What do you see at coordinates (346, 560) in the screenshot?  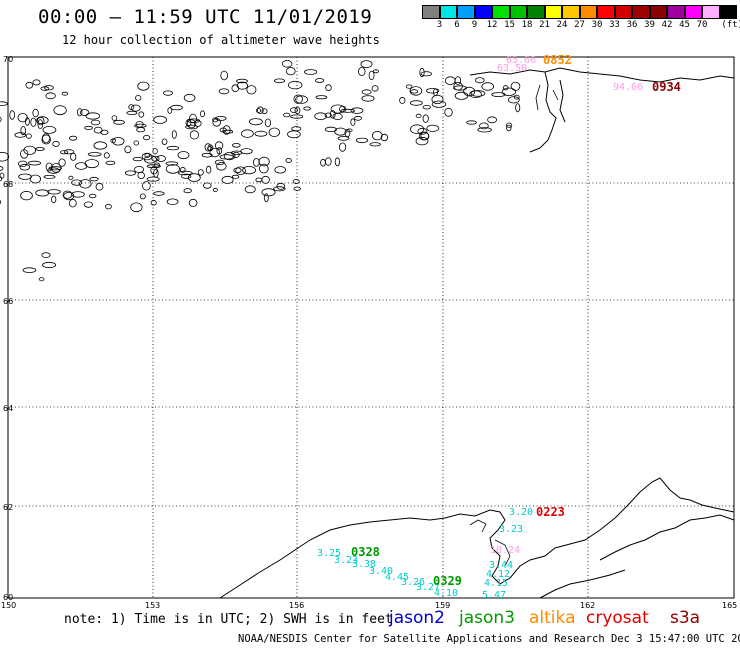 I see `track-value: 3.23` at bounding box center [346, 560].